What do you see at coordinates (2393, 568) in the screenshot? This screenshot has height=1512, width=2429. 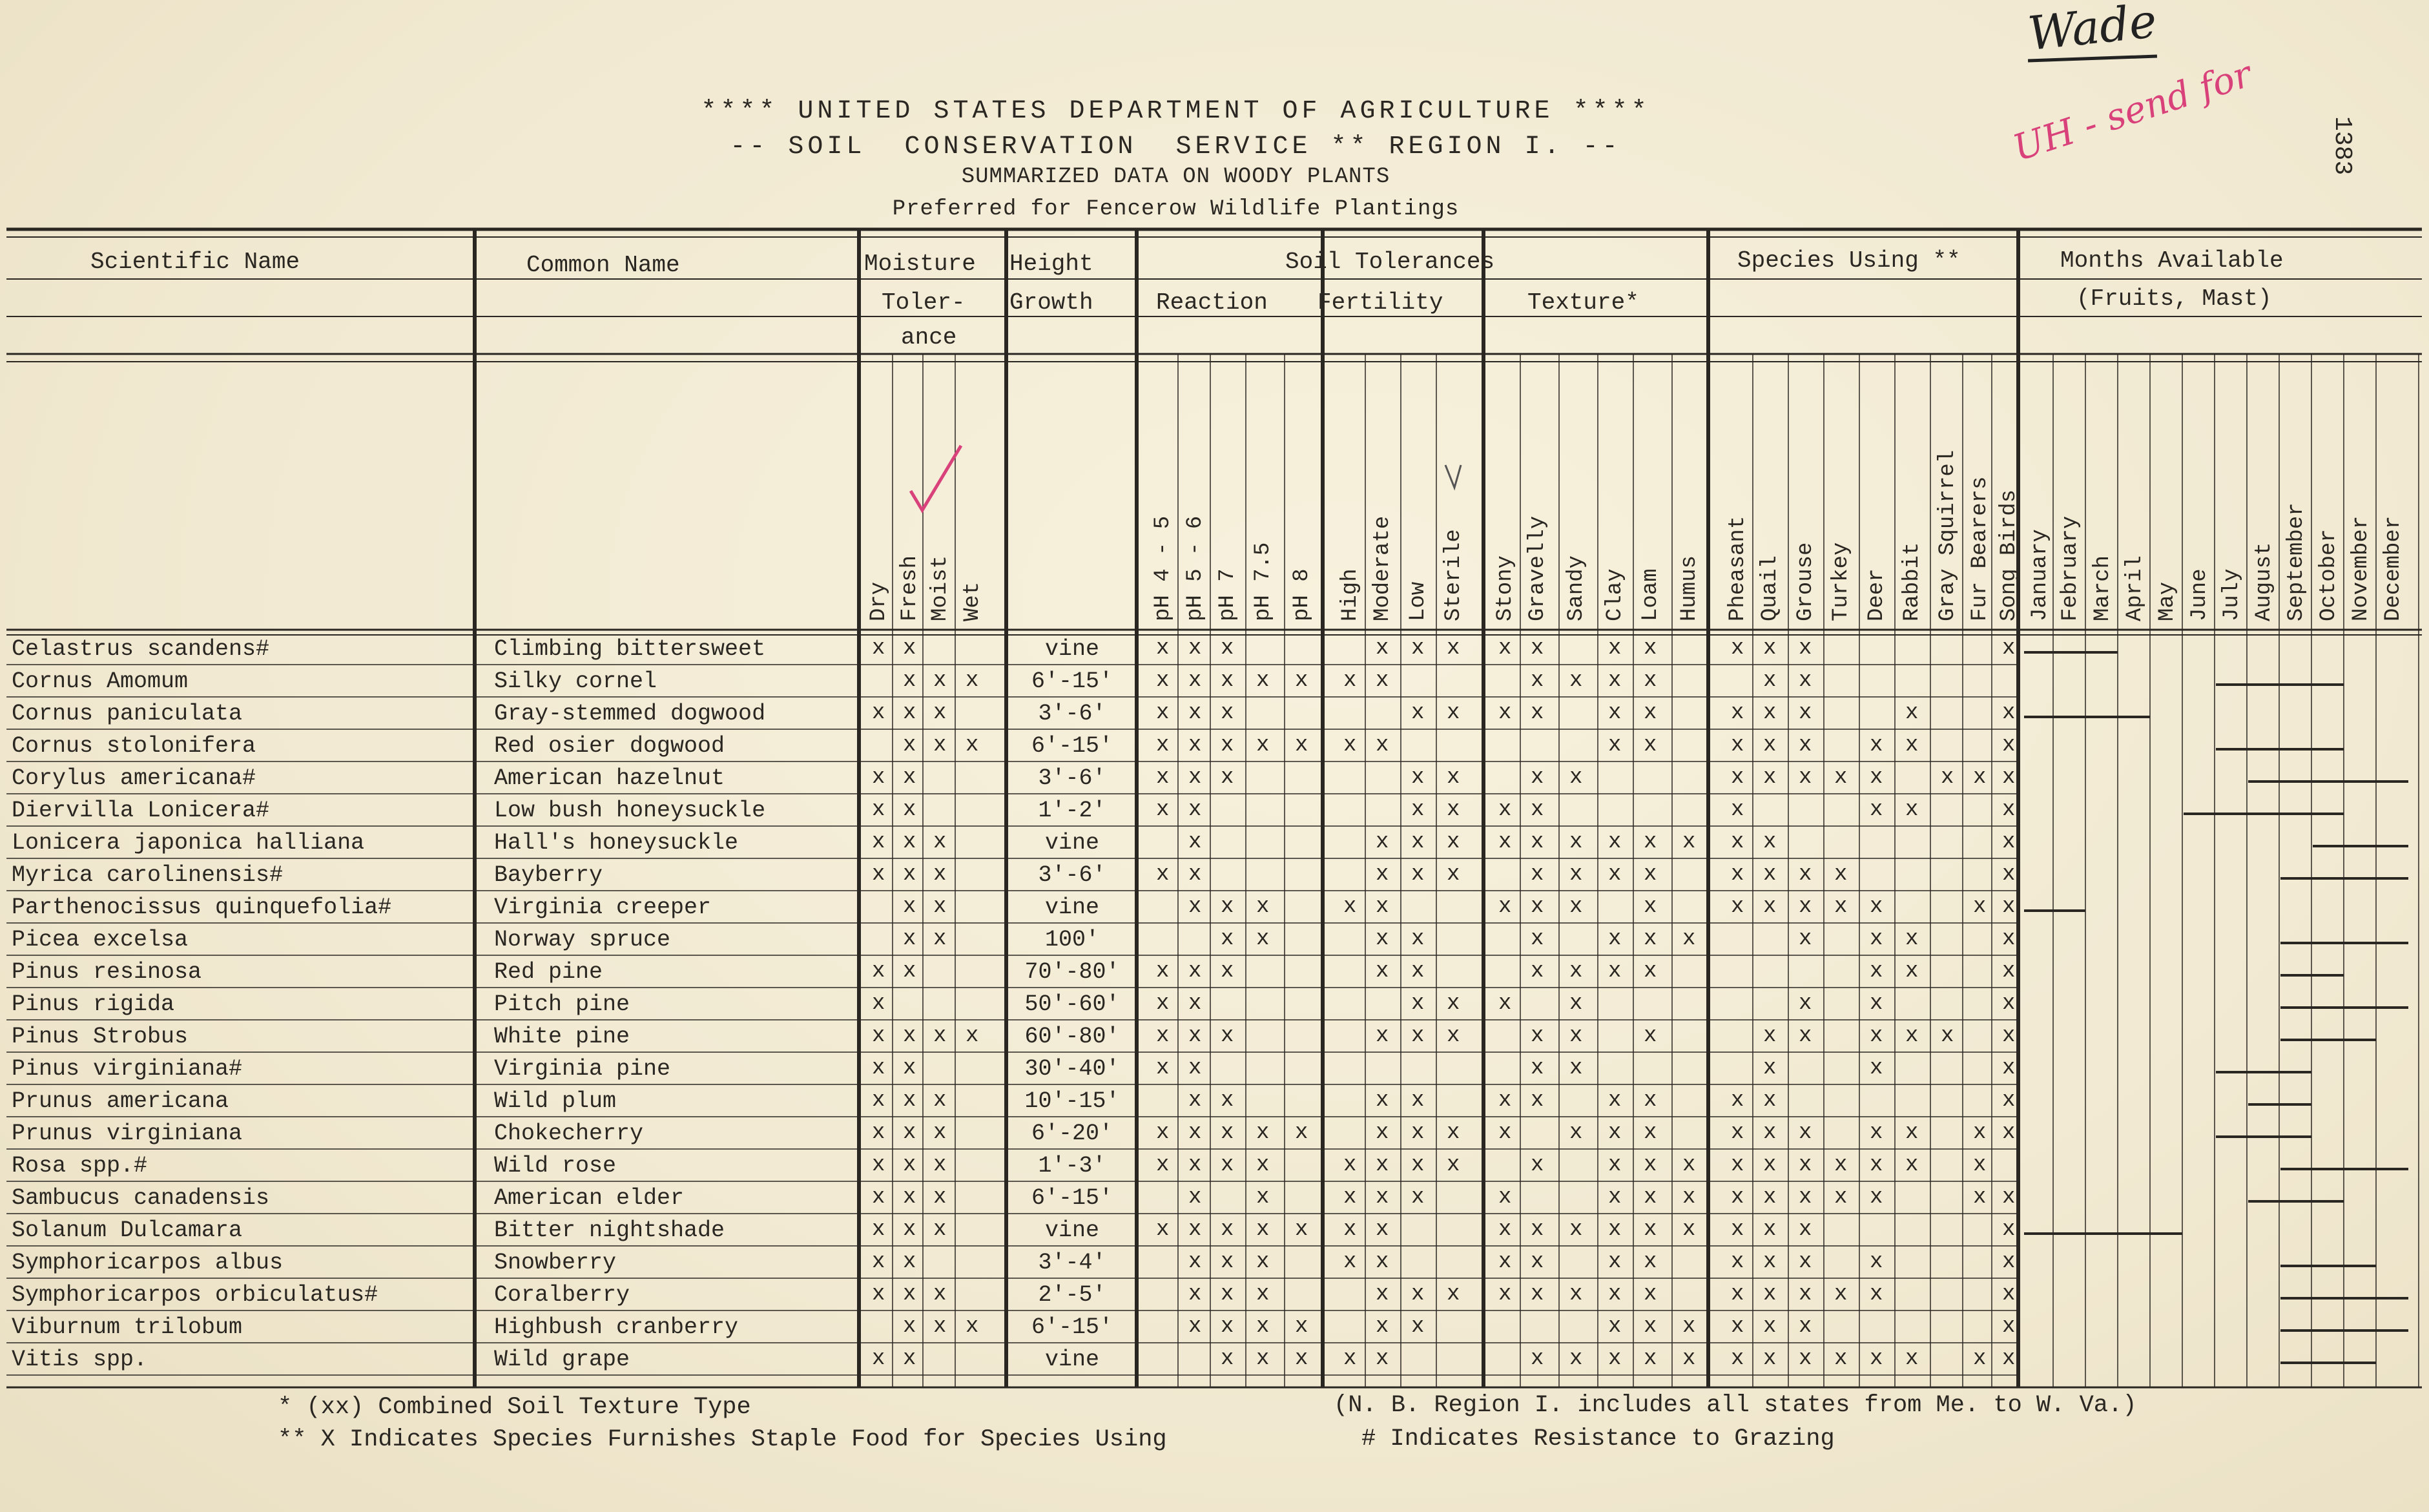 I see `sub-column-label: December` at bounding box center [2393, 568].